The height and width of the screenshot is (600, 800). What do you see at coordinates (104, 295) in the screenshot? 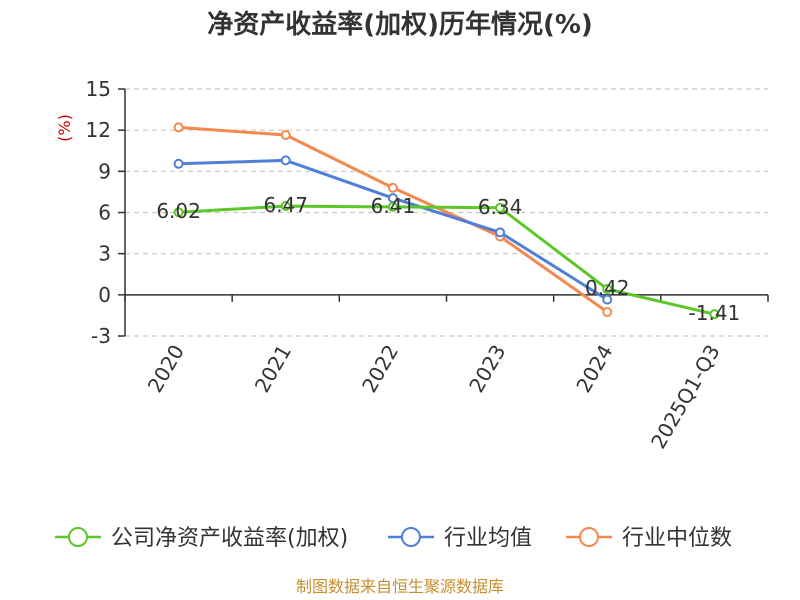
I see `y-tick-label: 0` at bounding box center [104, 295].